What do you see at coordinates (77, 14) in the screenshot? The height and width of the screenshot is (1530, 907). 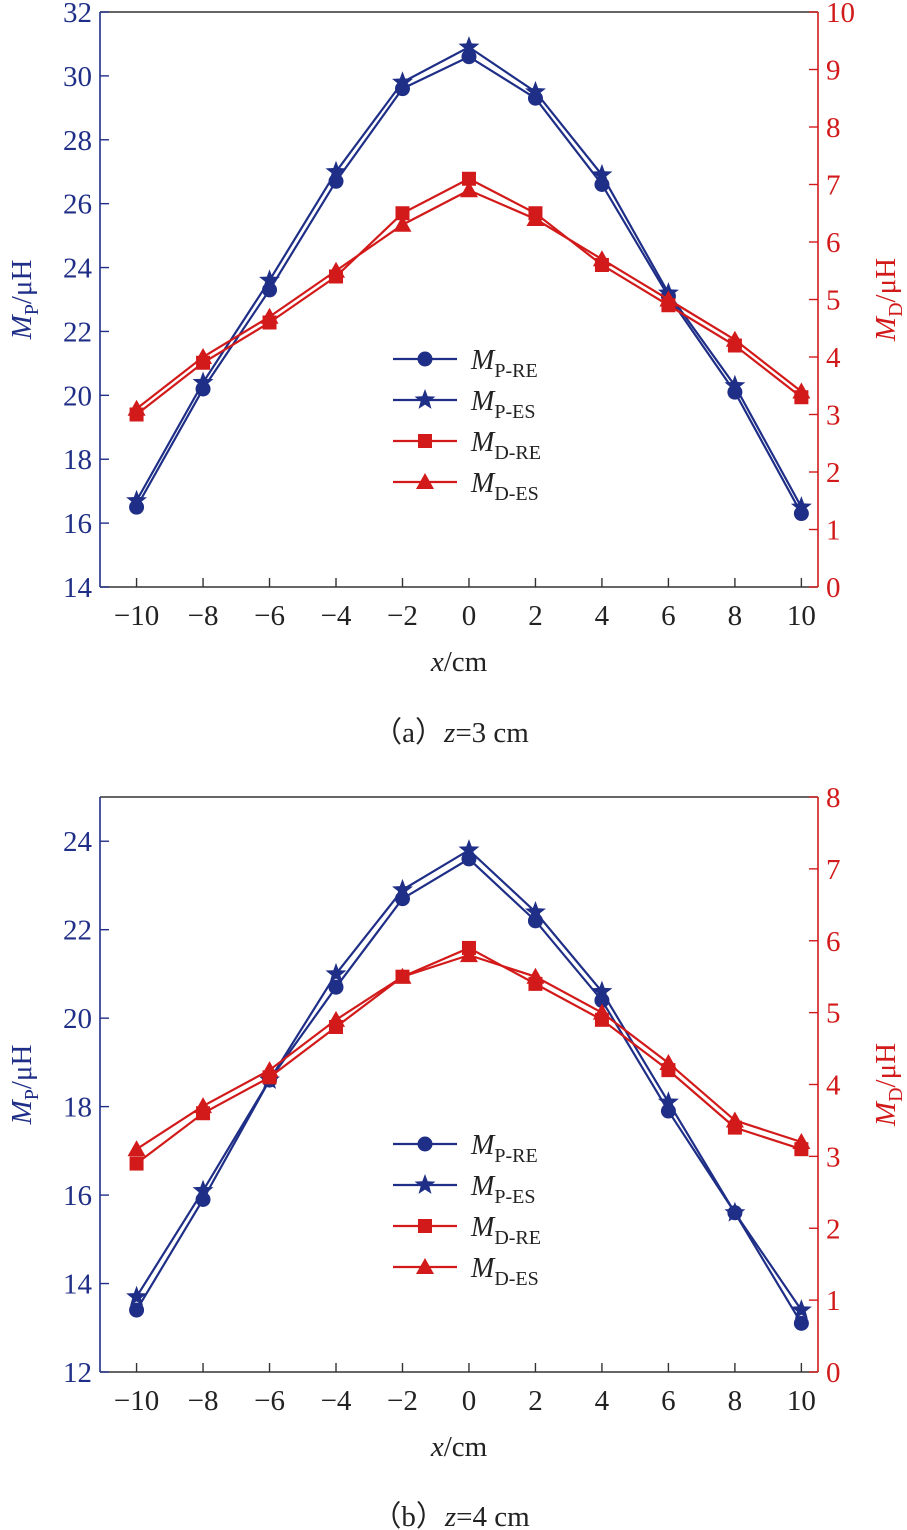 I see `left-tick-label: 32` at bounding box center [77, 14].